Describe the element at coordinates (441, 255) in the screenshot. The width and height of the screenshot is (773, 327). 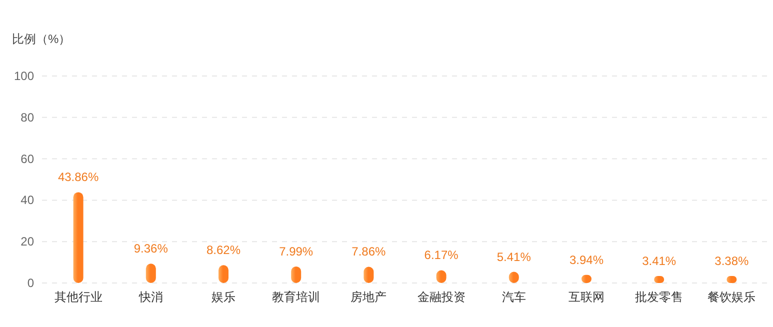
I see `data-label: 6.17%` at that location.